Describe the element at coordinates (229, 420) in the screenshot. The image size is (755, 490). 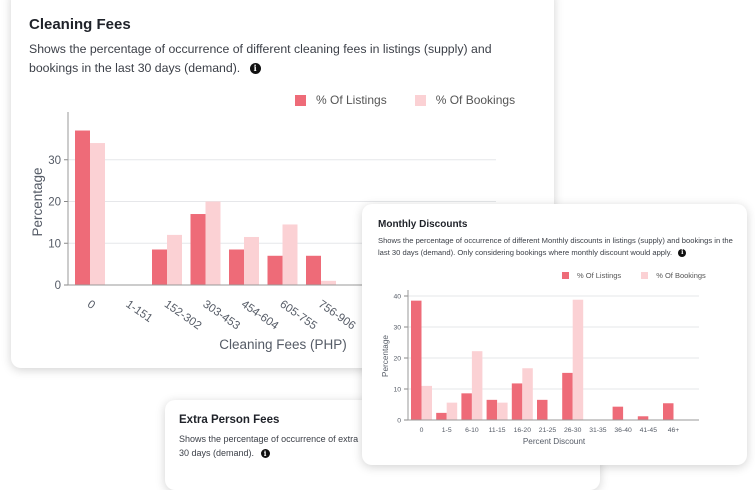
I see `extra-person-fees-title: Extra Person Fees` at that location.